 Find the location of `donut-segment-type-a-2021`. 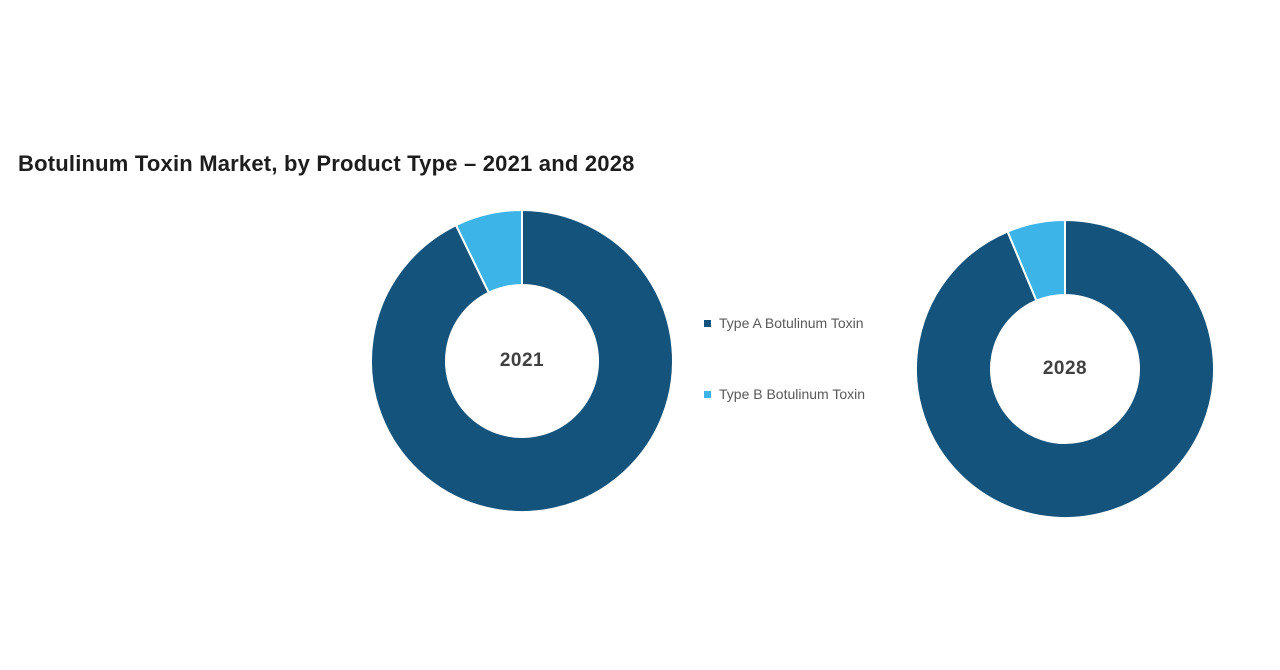

donut-segment-type-a-2021 is located at coordinates (522, 361).